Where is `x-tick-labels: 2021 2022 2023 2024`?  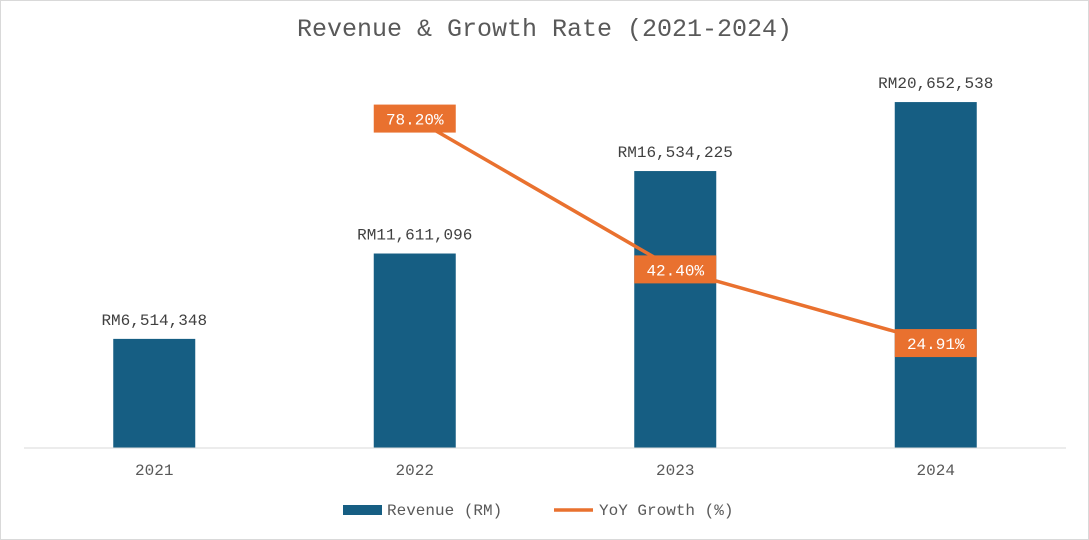 x-tick-labels: 2021 2022 2023 2024 is located at coordinates (545, 471).